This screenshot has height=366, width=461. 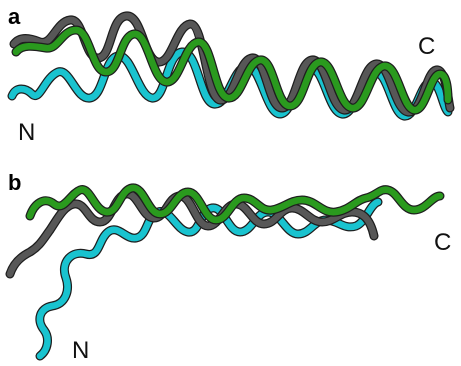 I want to click on panel-a-c-terminus-label: C, so click(x=426, y=46).